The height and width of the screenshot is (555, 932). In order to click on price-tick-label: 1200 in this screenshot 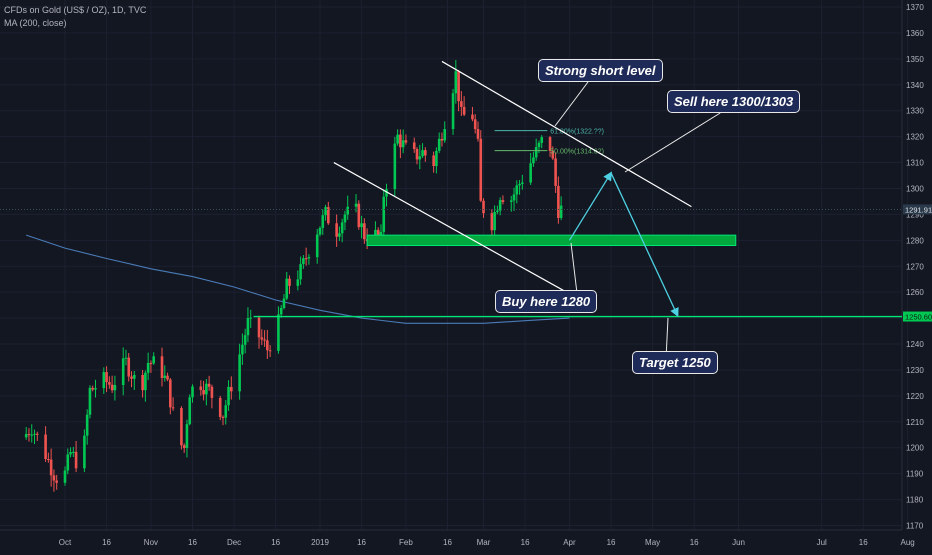, I will do `click(915, 448)`.